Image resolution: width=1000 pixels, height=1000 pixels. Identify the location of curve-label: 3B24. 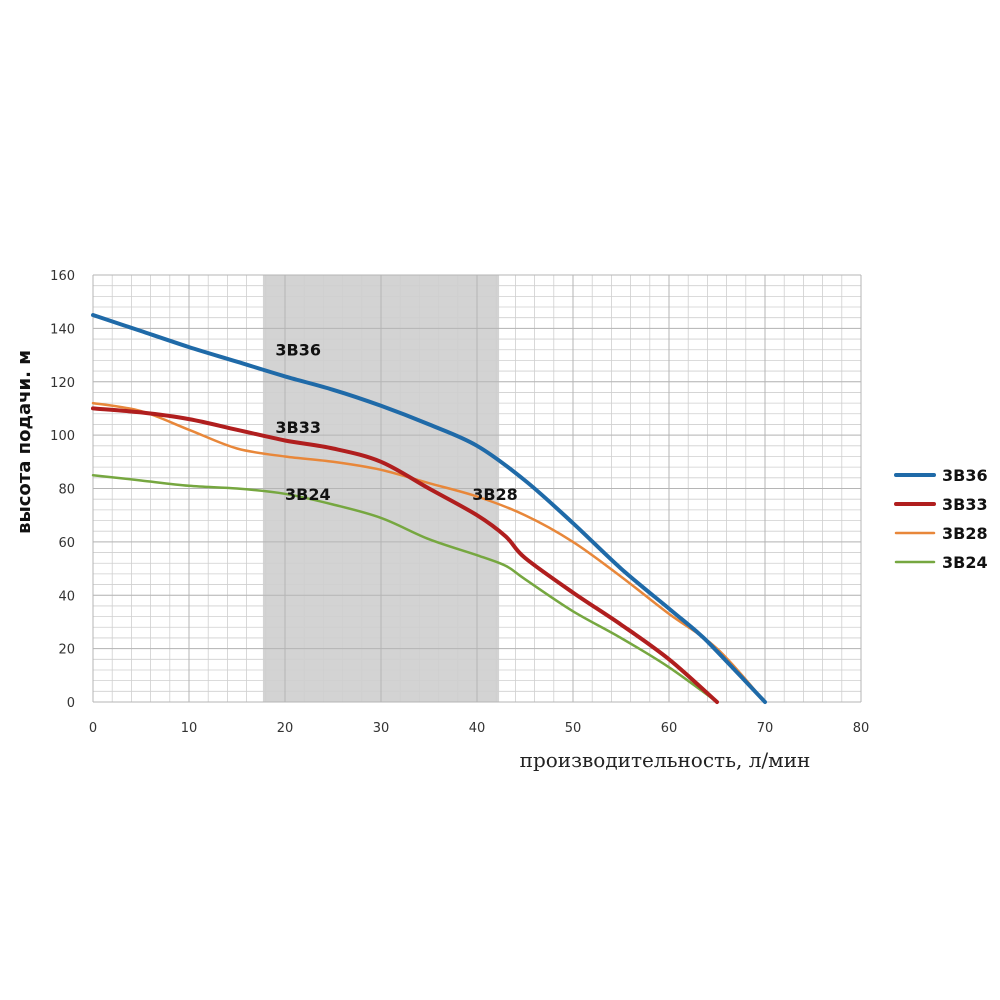
(308, 494).